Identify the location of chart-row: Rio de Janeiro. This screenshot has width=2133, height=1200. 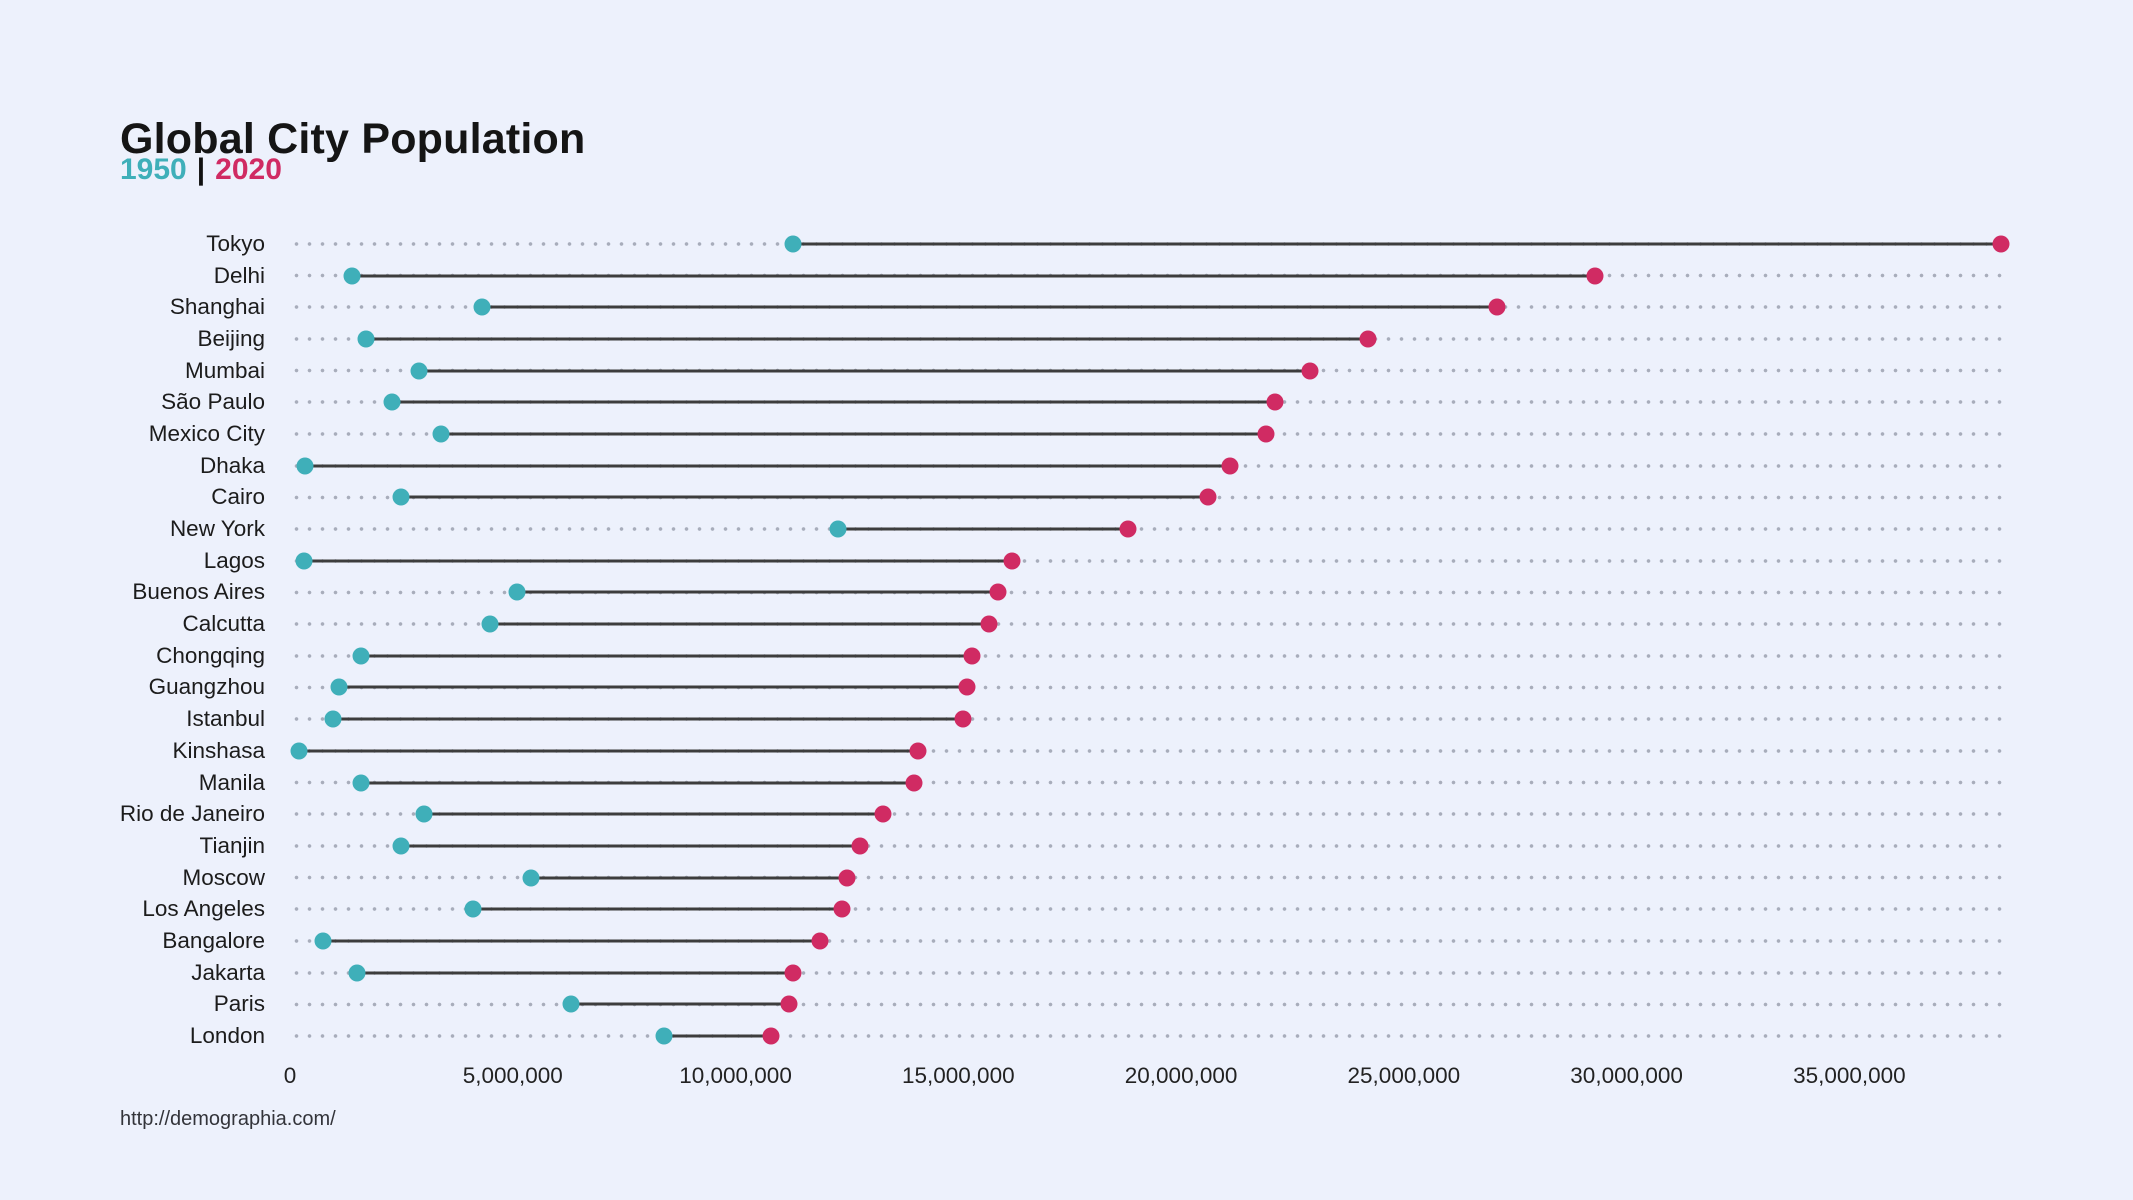
(1066, 814).